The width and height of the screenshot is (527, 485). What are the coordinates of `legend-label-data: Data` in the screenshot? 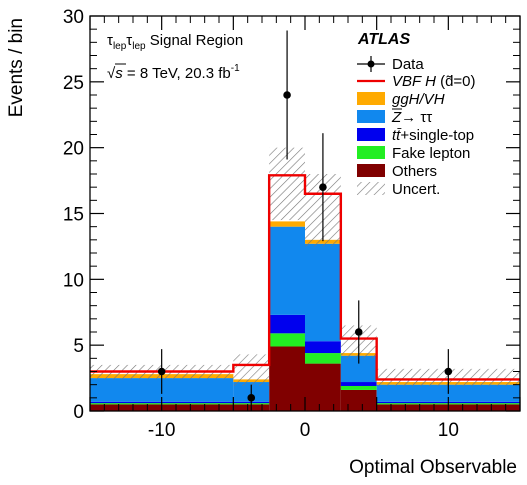 It's located at (408, 64).